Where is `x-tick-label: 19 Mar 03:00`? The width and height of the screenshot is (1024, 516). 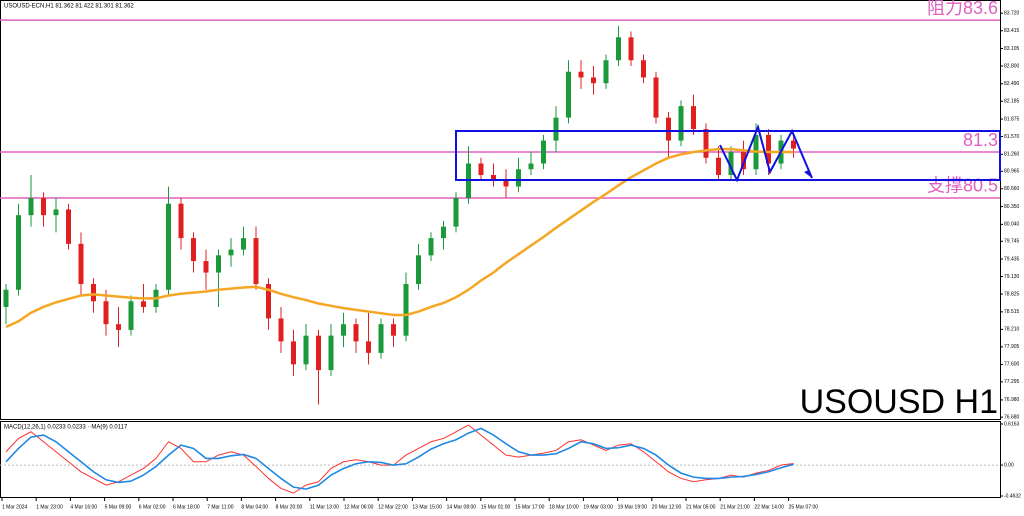 x-tick-label: 19 Mar 03:00 is located at coordinates (598, 507).